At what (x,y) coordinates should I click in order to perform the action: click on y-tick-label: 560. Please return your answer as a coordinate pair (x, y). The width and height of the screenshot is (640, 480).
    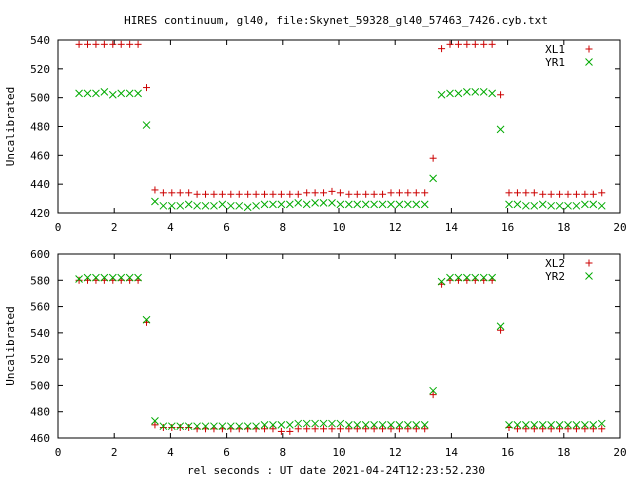
    Looking at the image, I should click on (40, 307).